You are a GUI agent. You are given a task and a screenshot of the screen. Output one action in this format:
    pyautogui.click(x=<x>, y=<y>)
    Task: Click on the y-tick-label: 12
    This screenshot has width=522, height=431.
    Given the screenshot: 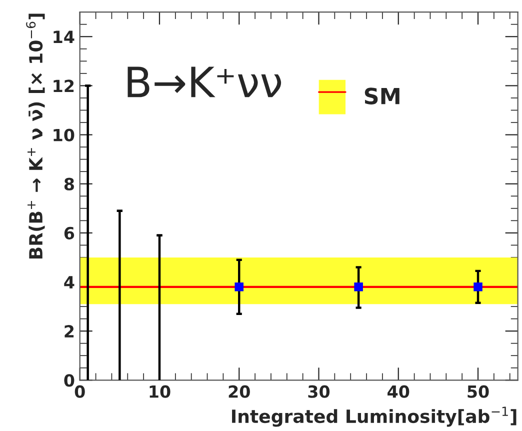 What is the action you would take?
    pyautogui.click(x=64, y=86)
    